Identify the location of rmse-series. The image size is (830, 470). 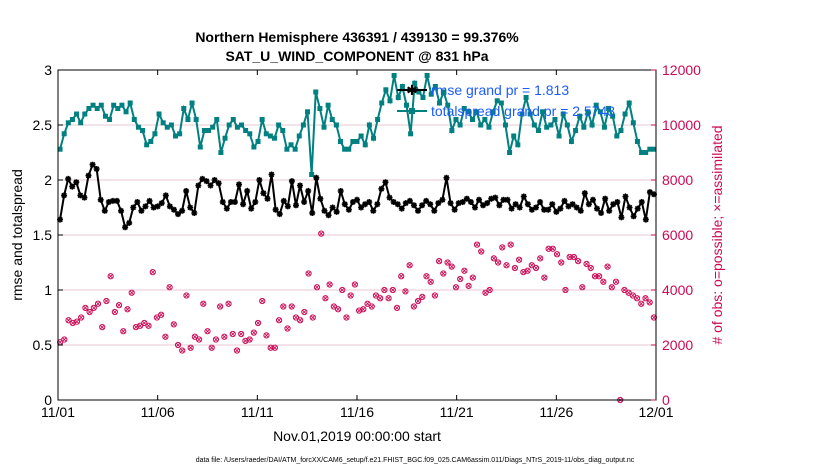
(357, 196).